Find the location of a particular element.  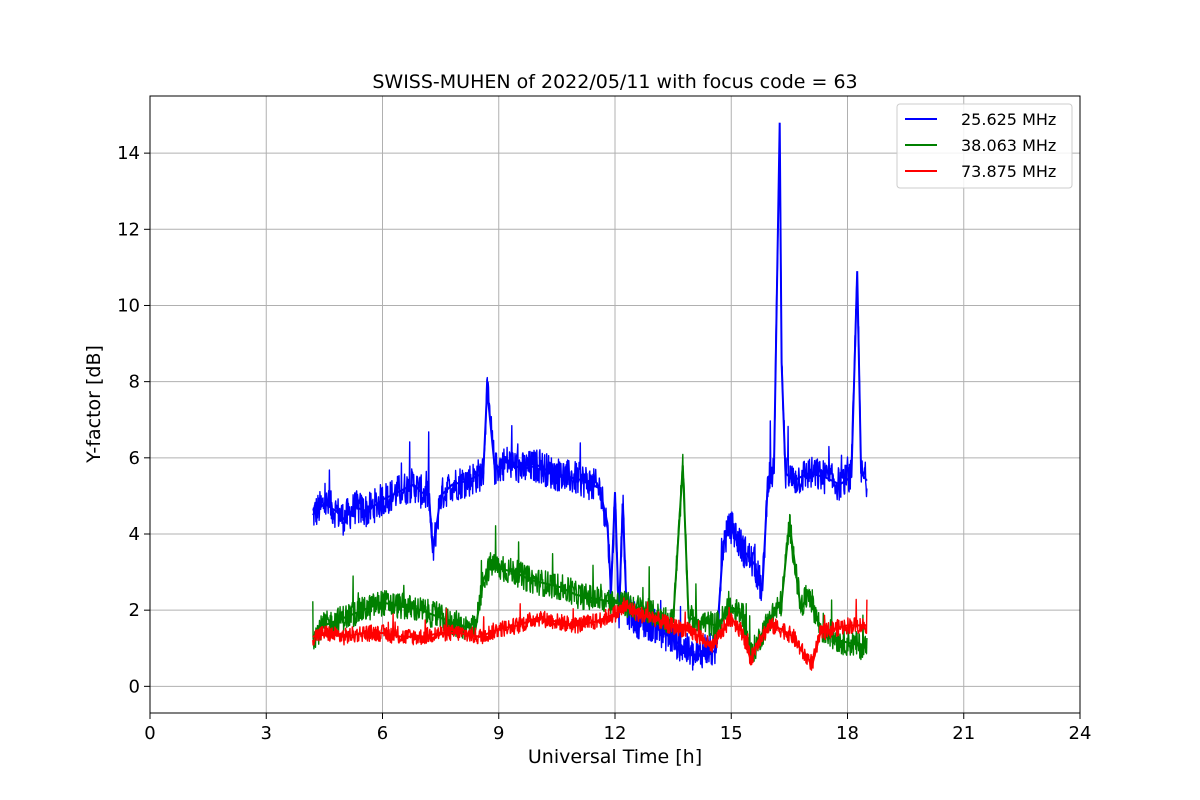

y-axis-label: Y-factor [dB] is located at coordinates (94, 404).